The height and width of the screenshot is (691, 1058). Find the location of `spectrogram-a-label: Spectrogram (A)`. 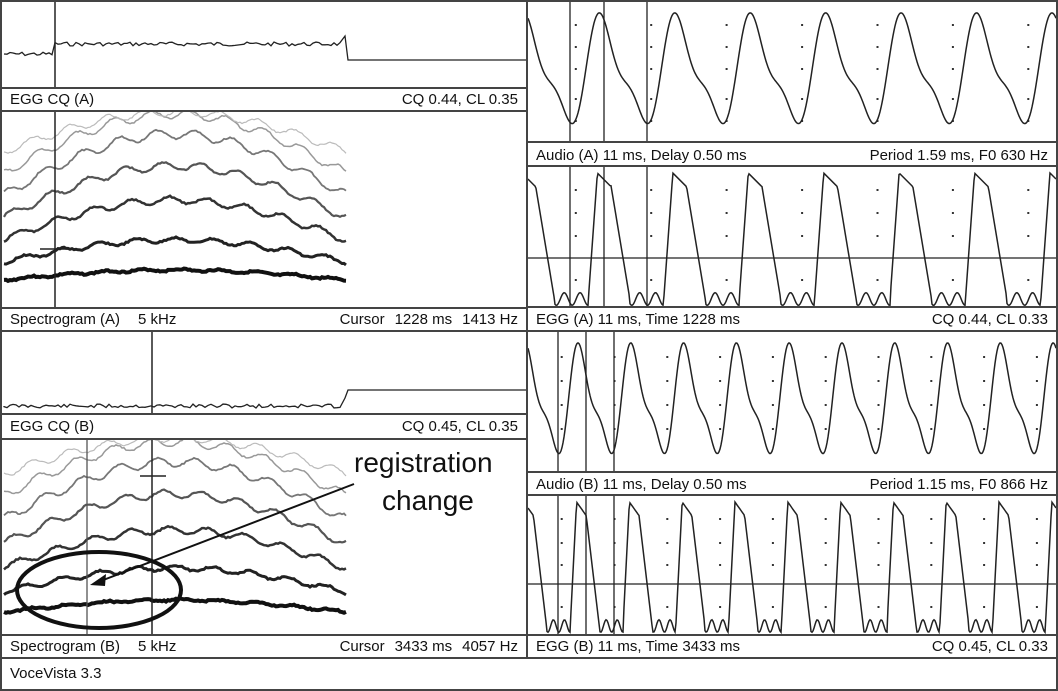

spectrogram-a-label: Spectrogram (A) is located at coordinates (65, 319).